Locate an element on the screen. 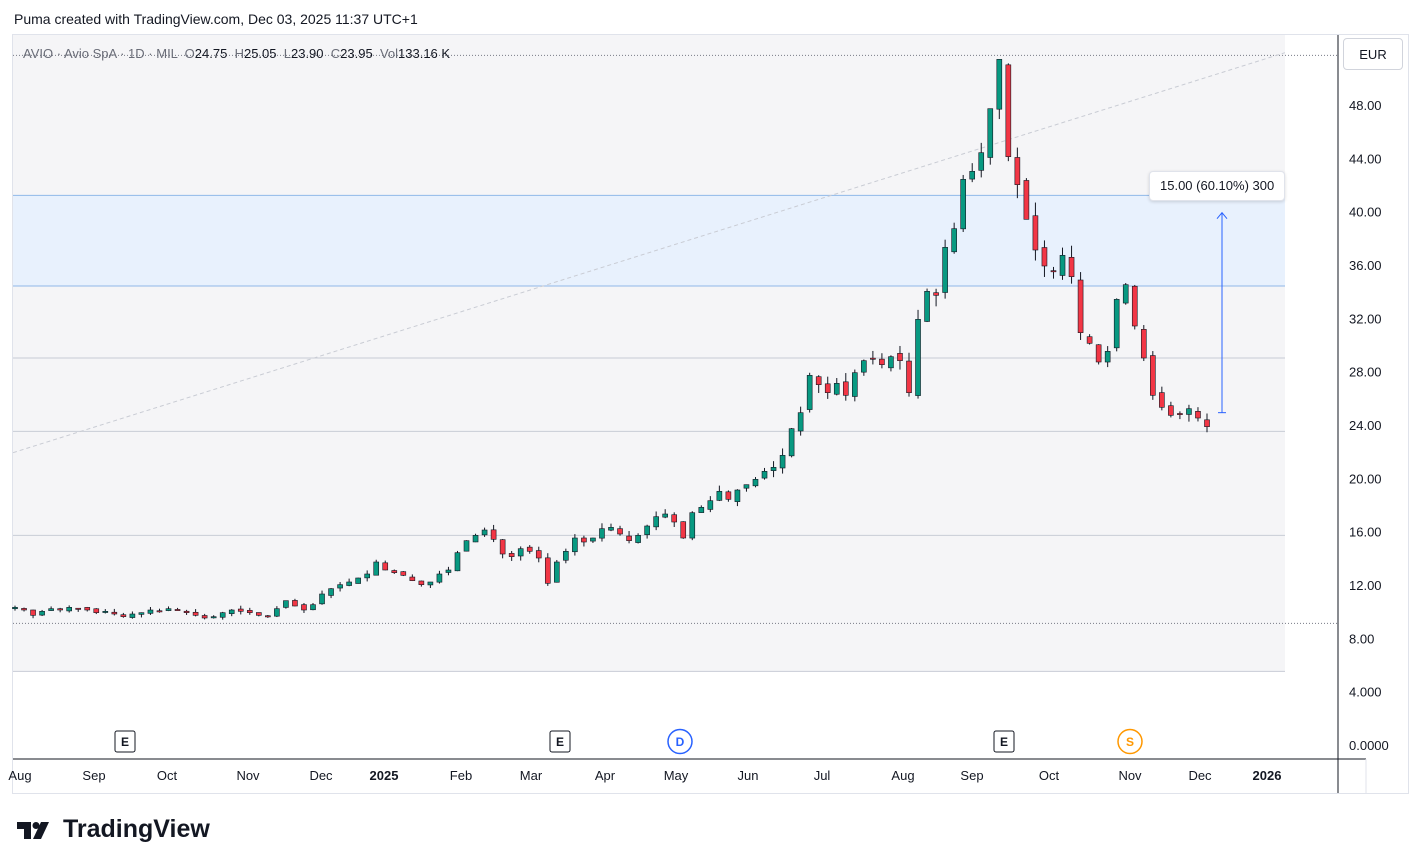 The image size is (1421, 868). currency-button: EUR is located at coordinates (1373, 54).